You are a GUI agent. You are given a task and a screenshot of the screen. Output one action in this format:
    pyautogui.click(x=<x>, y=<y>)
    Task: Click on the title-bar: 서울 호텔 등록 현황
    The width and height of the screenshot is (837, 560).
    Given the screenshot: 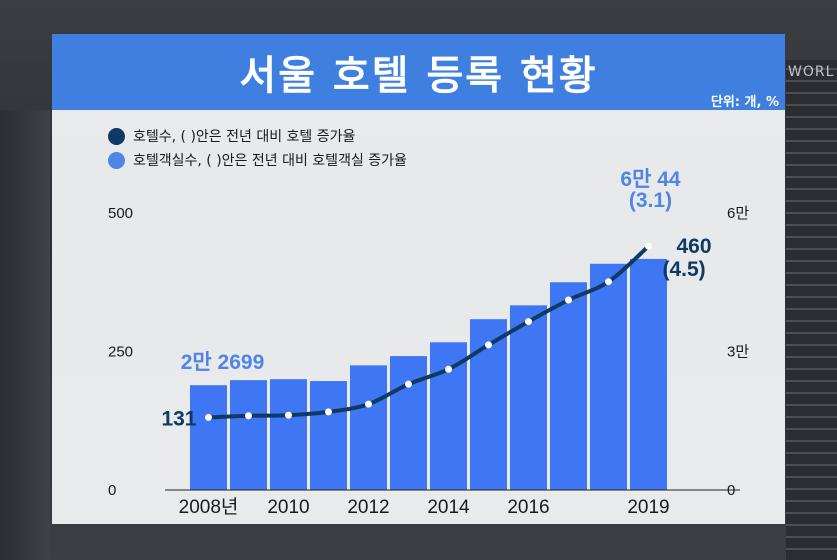 What is the action you would take?
    pyautogui.click(x=418, y=72)
    